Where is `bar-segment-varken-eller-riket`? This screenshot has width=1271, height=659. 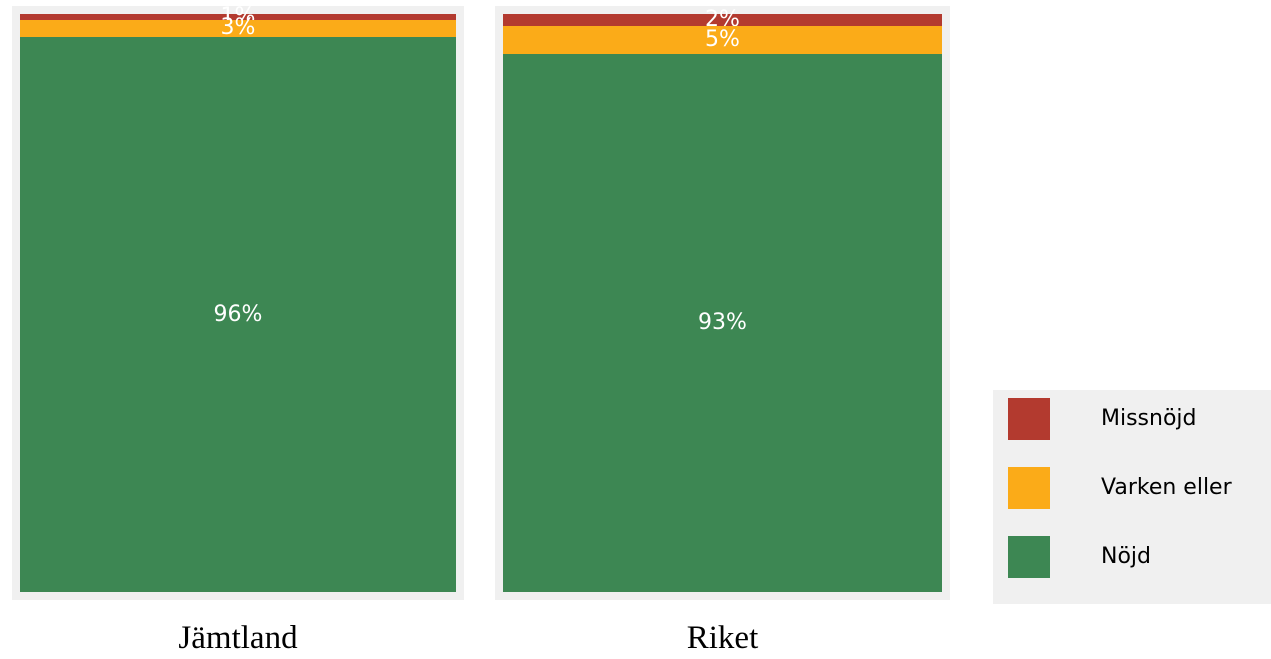
bar-segment-varken-eller-riket is located at coordinates (722, 40).